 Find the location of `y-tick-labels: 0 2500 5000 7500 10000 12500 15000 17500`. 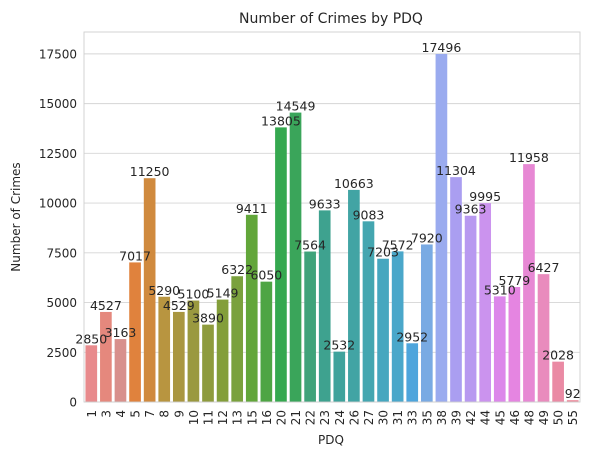

y-tick-labels: 0 2500 5000 7500 10000 12500 15000 17500 is located at coordinates (58, 228).